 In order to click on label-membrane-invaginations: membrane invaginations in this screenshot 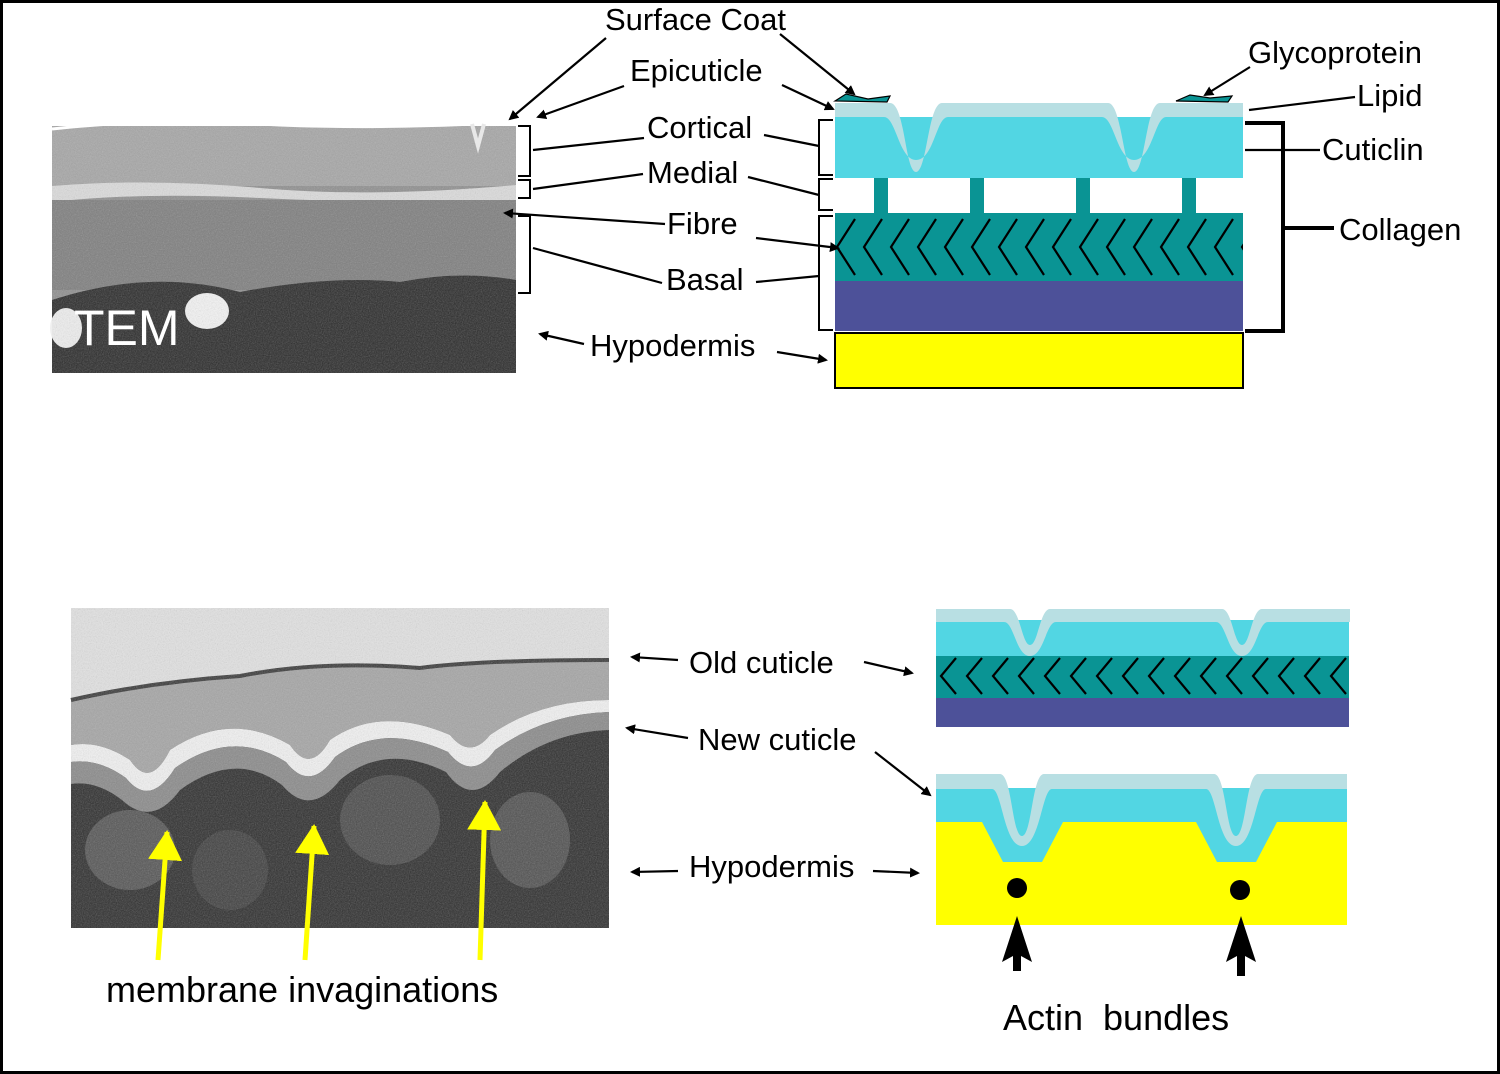, I will do `click(302, 989)`.